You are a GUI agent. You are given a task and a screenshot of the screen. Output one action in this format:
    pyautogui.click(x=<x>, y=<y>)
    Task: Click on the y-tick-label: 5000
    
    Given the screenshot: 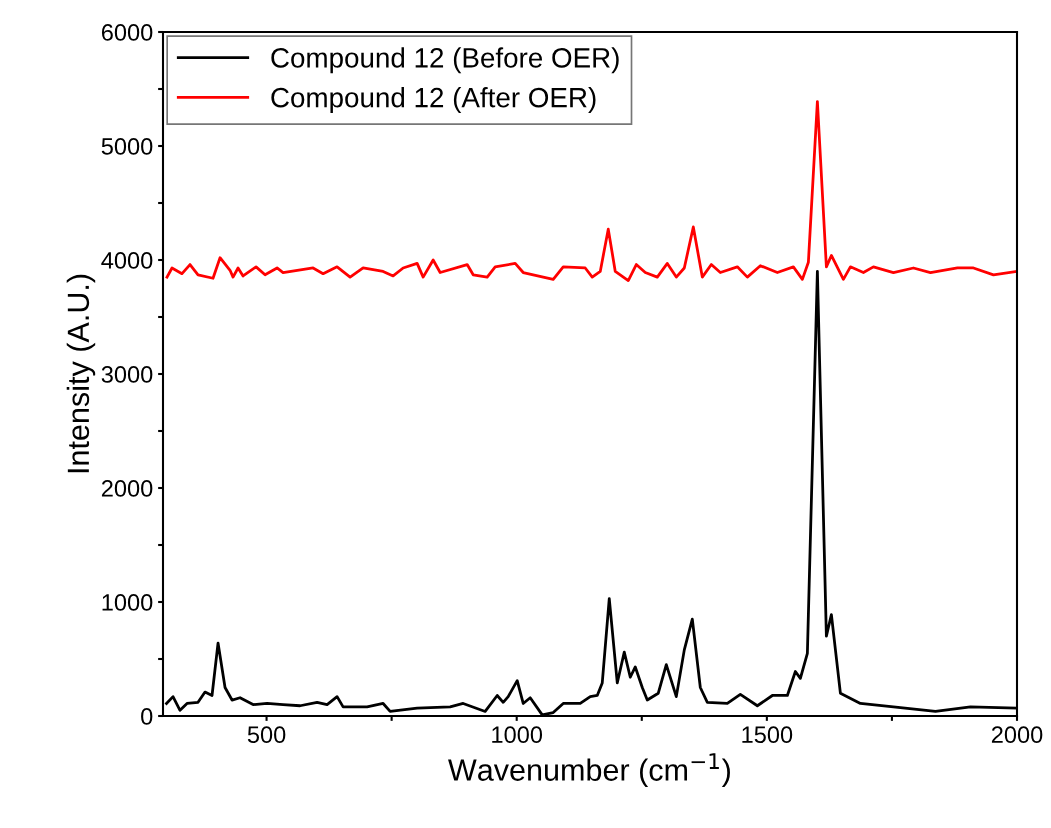 What is the action you would take?
    pyautogui.click(x=127, y=146)
    